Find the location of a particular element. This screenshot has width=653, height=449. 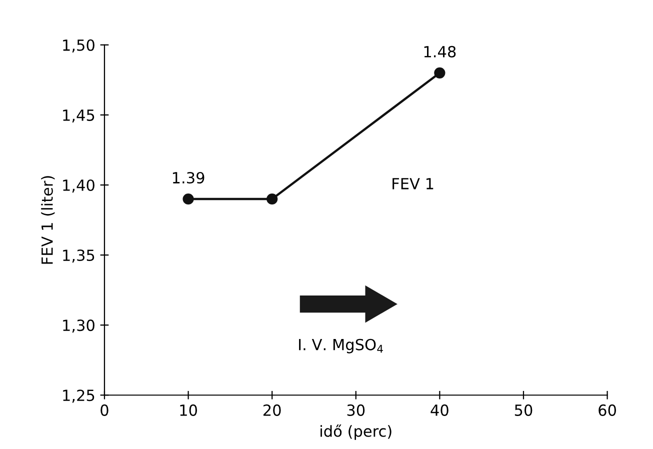

y-axis-title: FEV 1 (liter) is located at coordinates (48, 220).